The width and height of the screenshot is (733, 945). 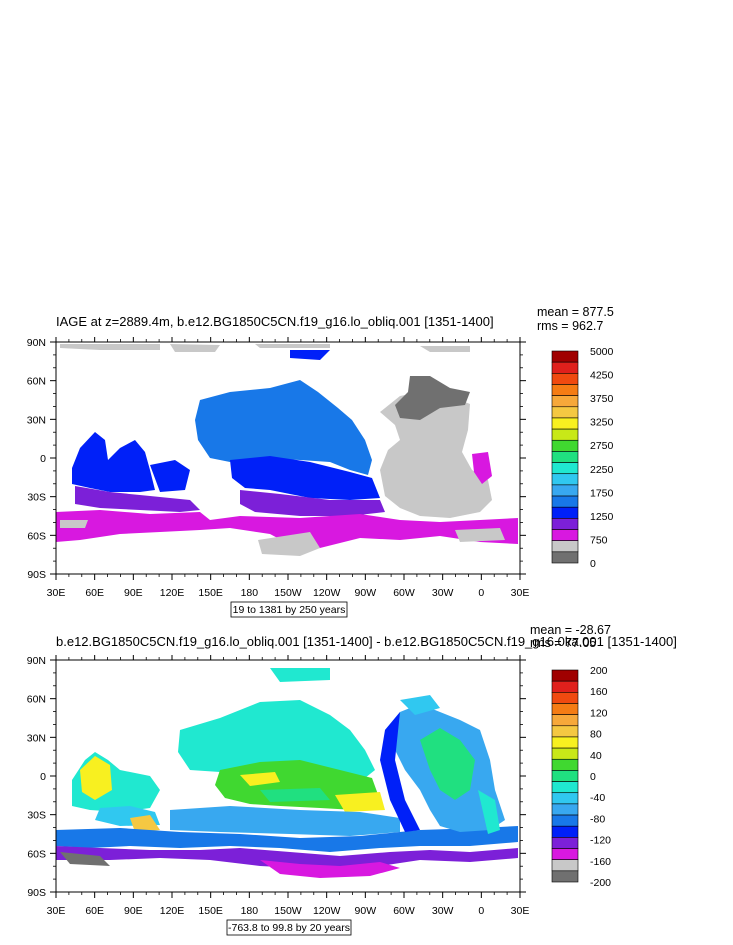 I want to click on colorbar-label: -80, so click(x=597, y=819).